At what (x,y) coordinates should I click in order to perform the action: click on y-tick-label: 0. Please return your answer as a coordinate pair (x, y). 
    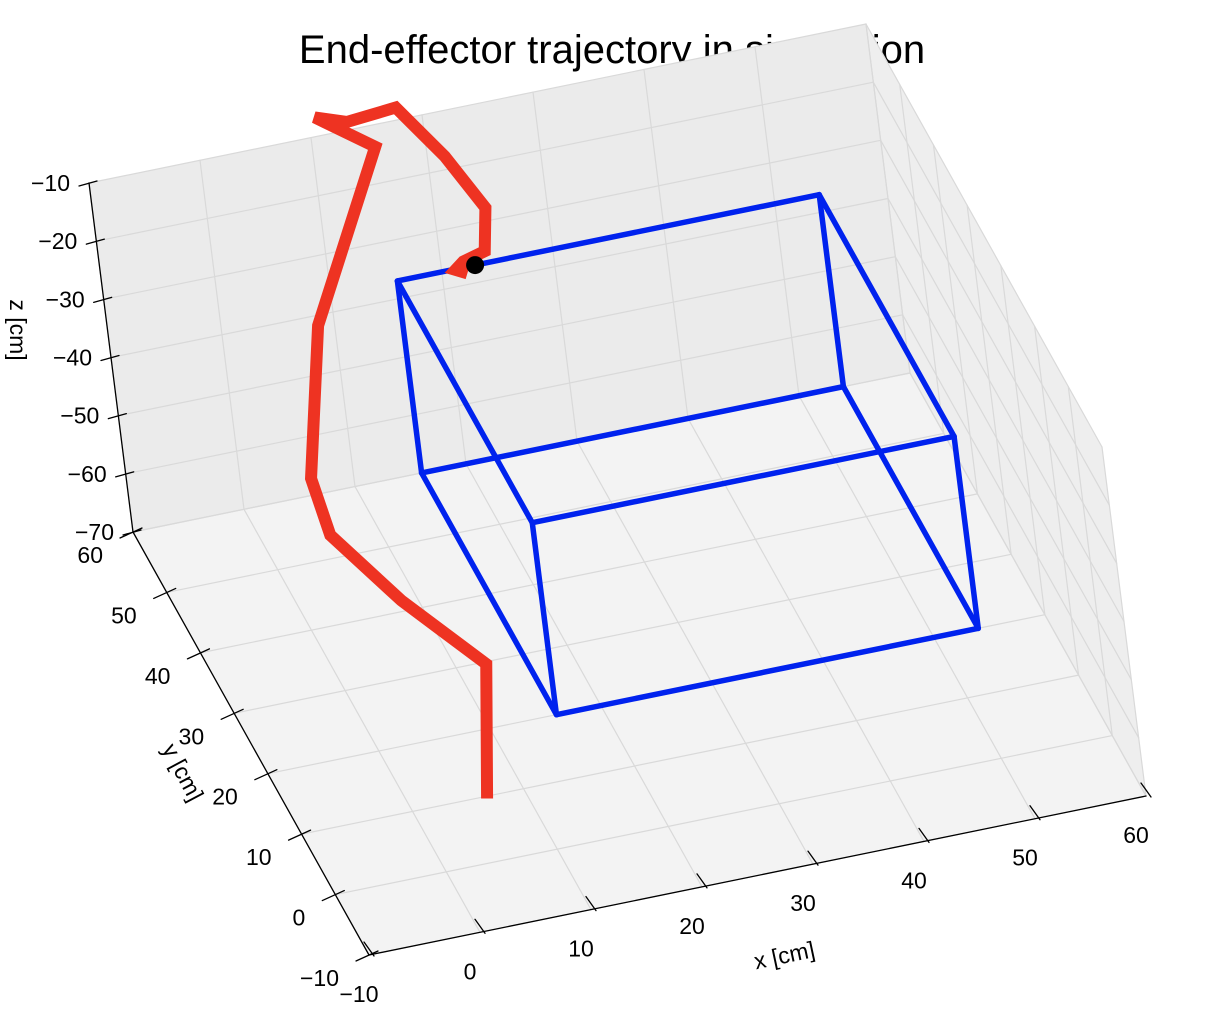
    Looking at the image, I should click on (298, 918).